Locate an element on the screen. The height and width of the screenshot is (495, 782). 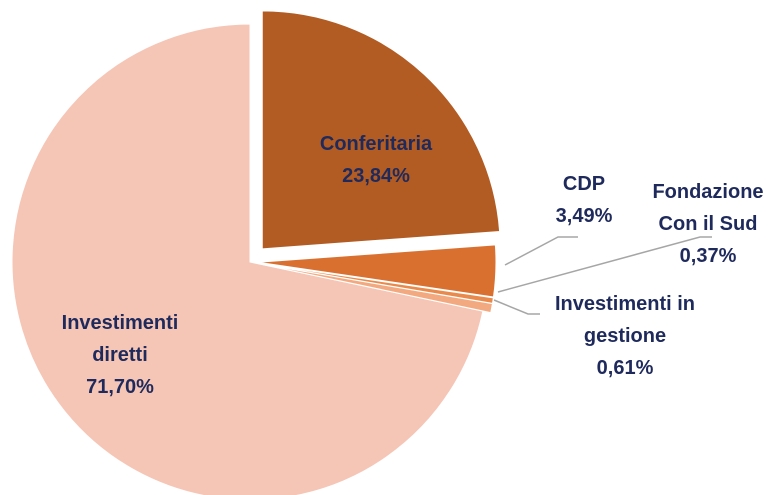
slice-label: Fondazione Con il Sud 0,37% is located at coordinates (708, 224).